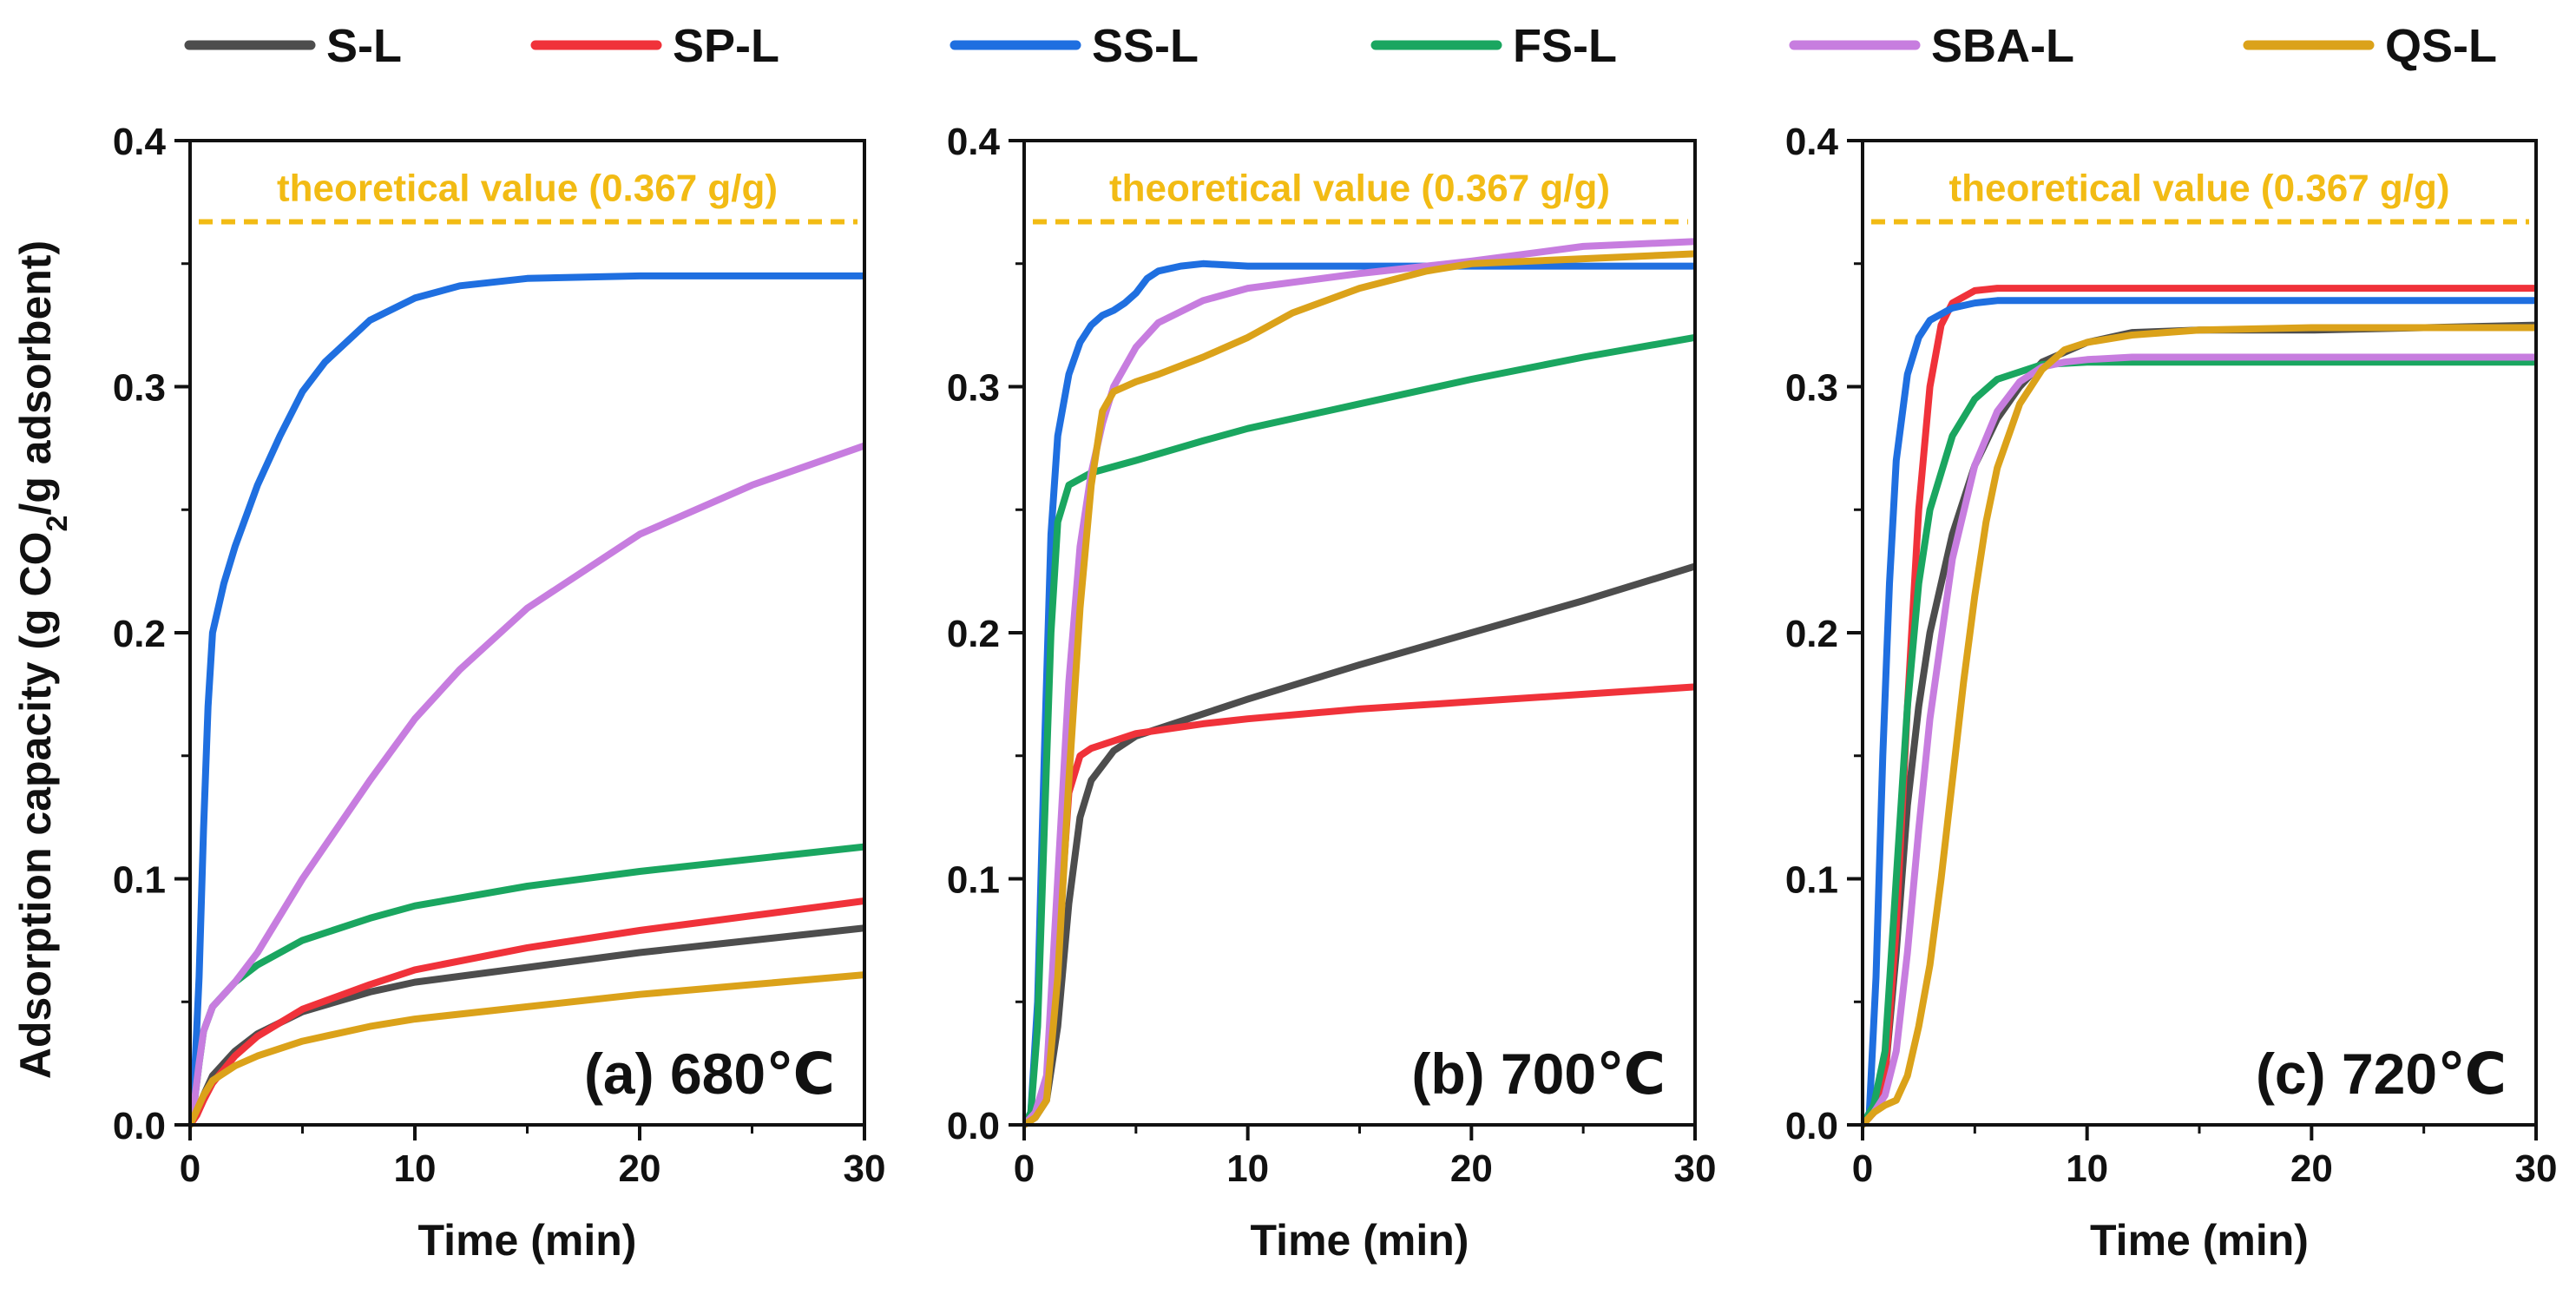 The height and width of the screenshot is (1308, 2576). Describe the element at coordinates (2381, 1074) in the screenshot. I see `panel-label: (c) 720℃` at that location.